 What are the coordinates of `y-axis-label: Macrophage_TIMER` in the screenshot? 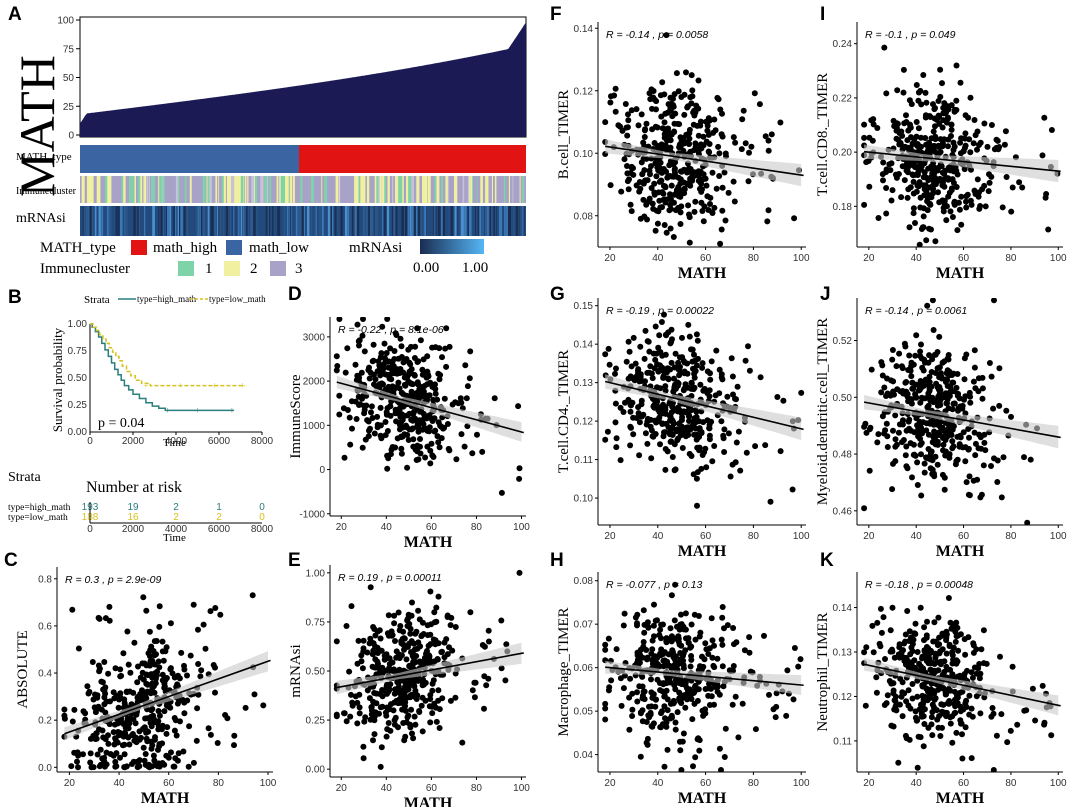 It's located at (564, 671).